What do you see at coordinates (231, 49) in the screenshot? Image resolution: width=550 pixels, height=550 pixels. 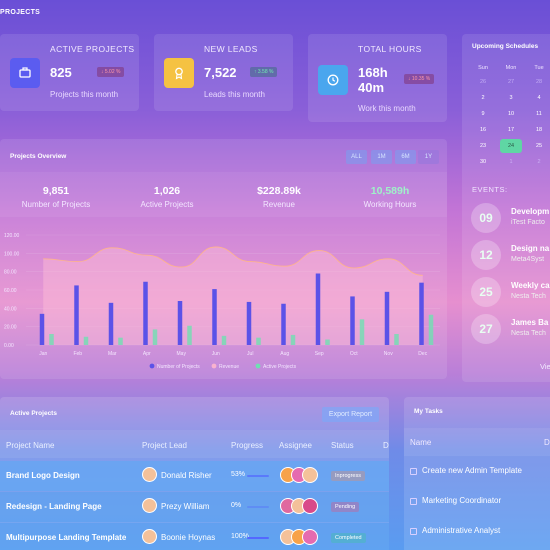 I see `stat-title: NEW LEADS` at bounding box center [231, 49].